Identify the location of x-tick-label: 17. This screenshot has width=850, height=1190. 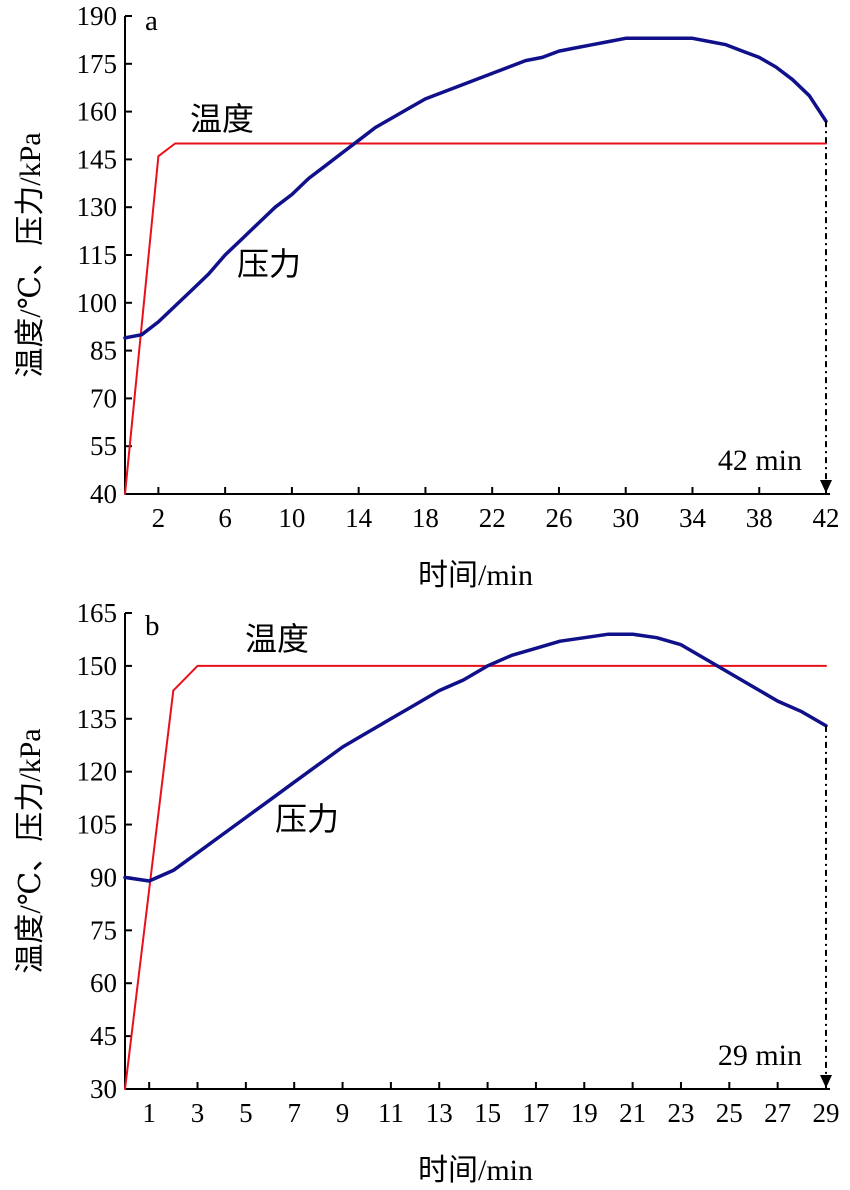
(535, 1113).